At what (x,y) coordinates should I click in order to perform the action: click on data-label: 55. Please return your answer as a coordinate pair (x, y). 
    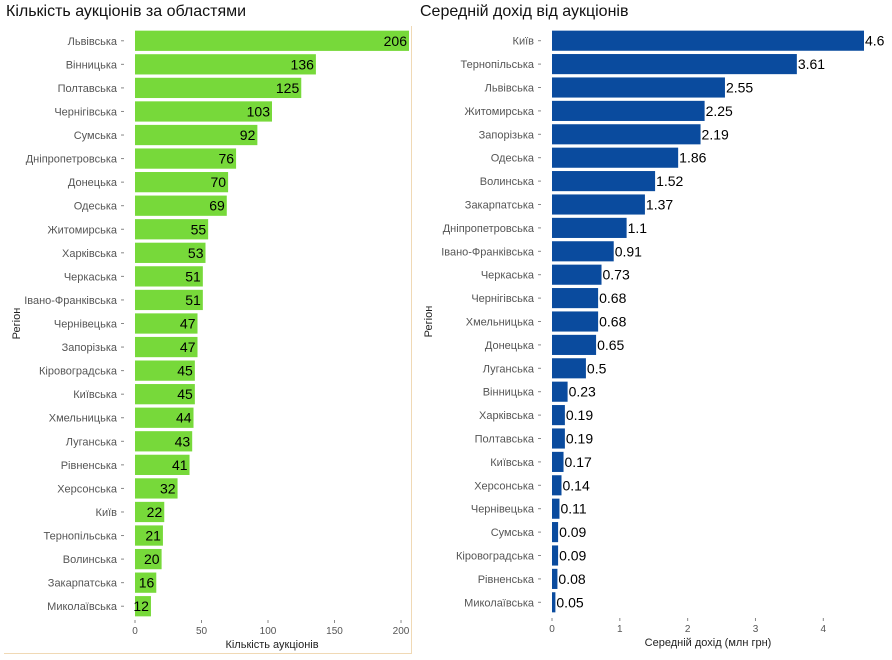
    Looking at the image, I should click on (199, 229).